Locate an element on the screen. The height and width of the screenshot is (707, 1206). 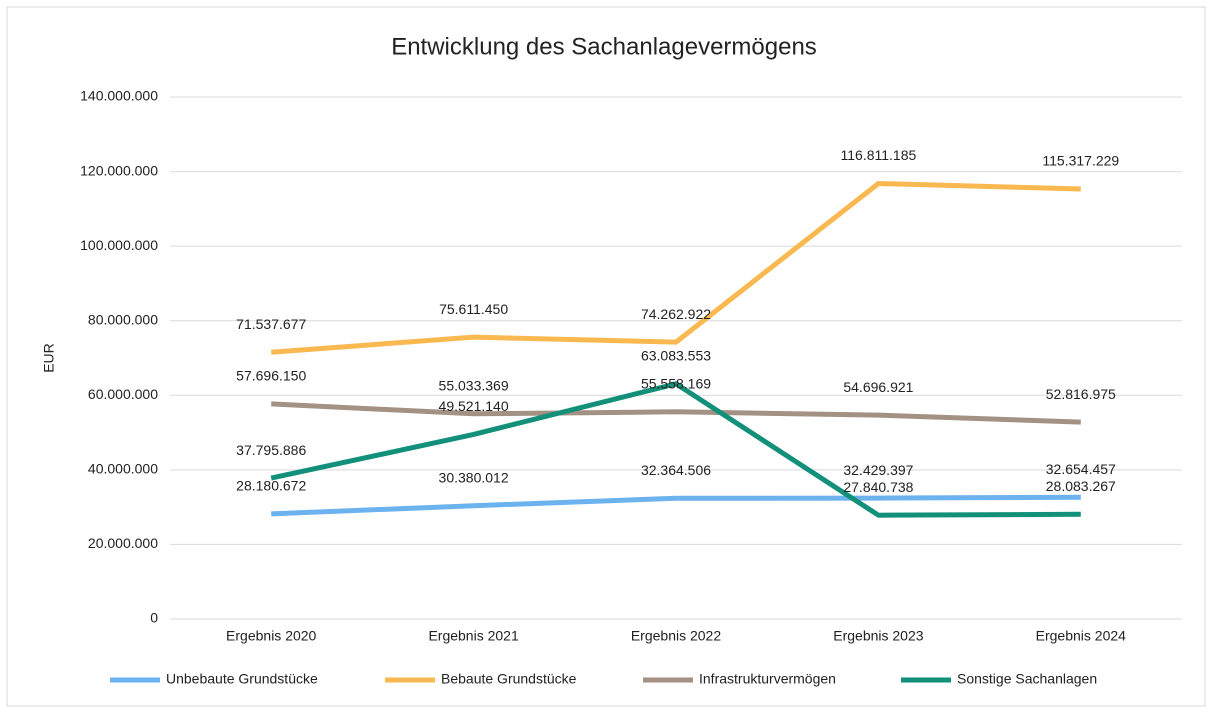
data-label: 32.429.397 is located at coordinates (878, 470).